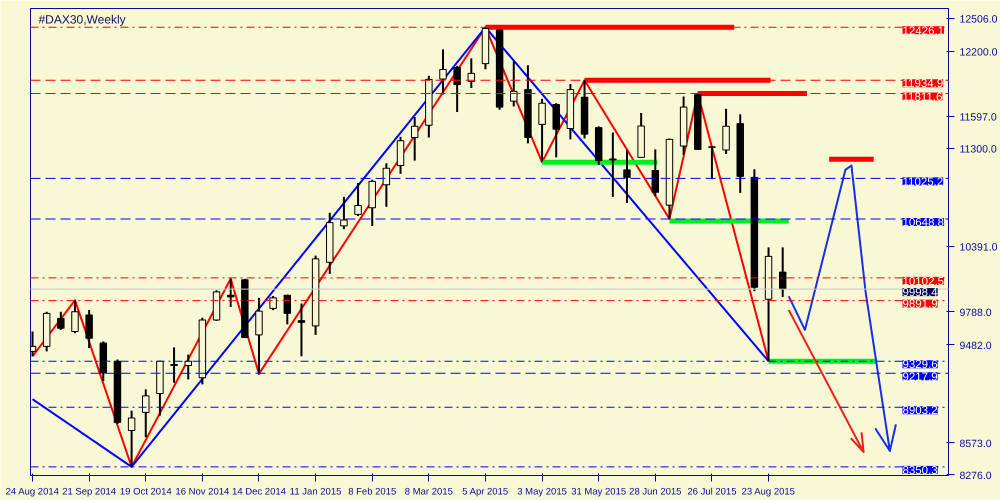  I want to click on y-tick-label: 8276.0, so click(976, 476).